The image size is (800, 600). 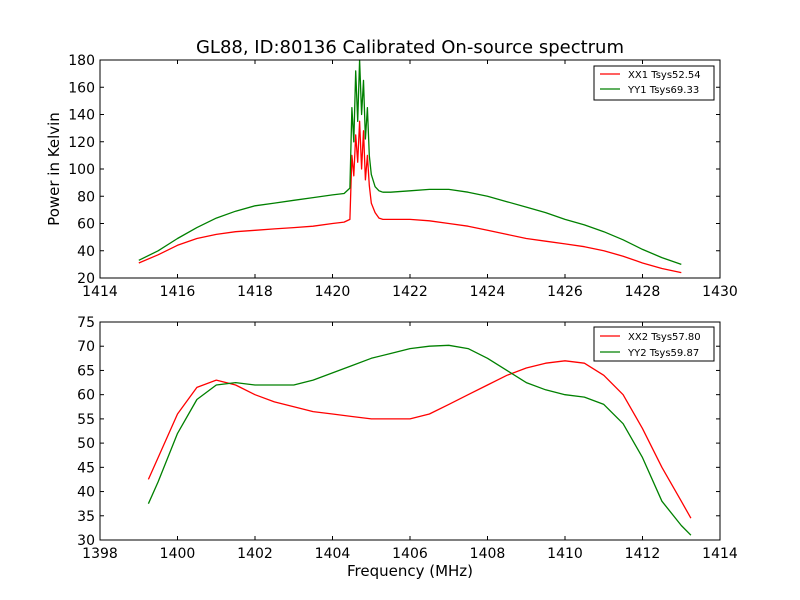 I want to click on bottom-legend-box, so click(x=654, y=344).